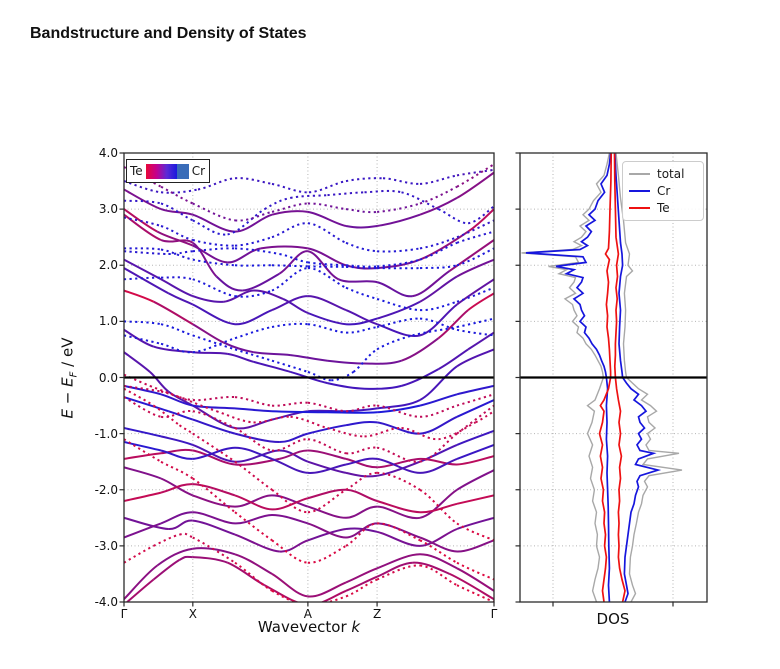 The height and width of the screenshot is (669, 780). I want to click on dos-curves, so click(602, 377).